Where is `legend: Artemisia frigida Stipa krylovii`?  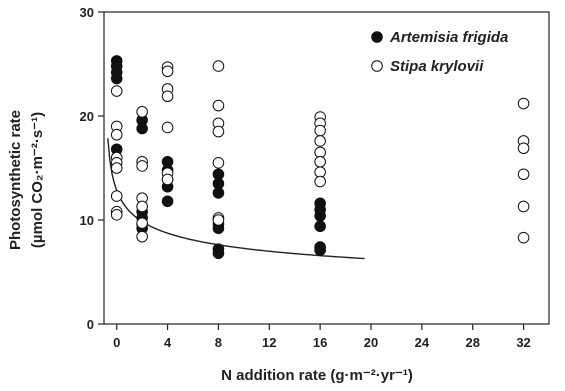 legend: Artemisia frigida Stipa krylovii is located at coordinates (439, 52).